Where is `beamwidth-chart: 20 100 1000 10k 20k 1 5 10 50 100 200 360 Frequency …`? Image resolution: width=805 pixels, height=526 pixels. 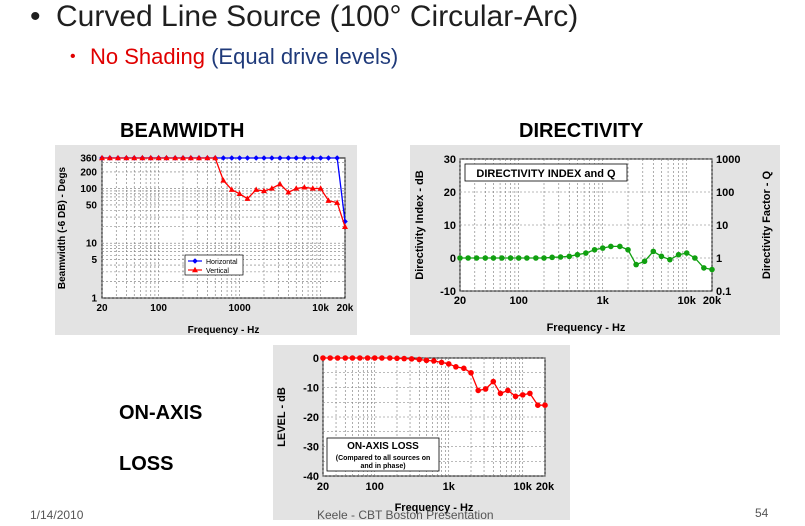
beamwidth-chart: 20 100 1000 10k 20k 1 5 10 50 100 200 360 Frequency … is located at coordinates (205, 245).